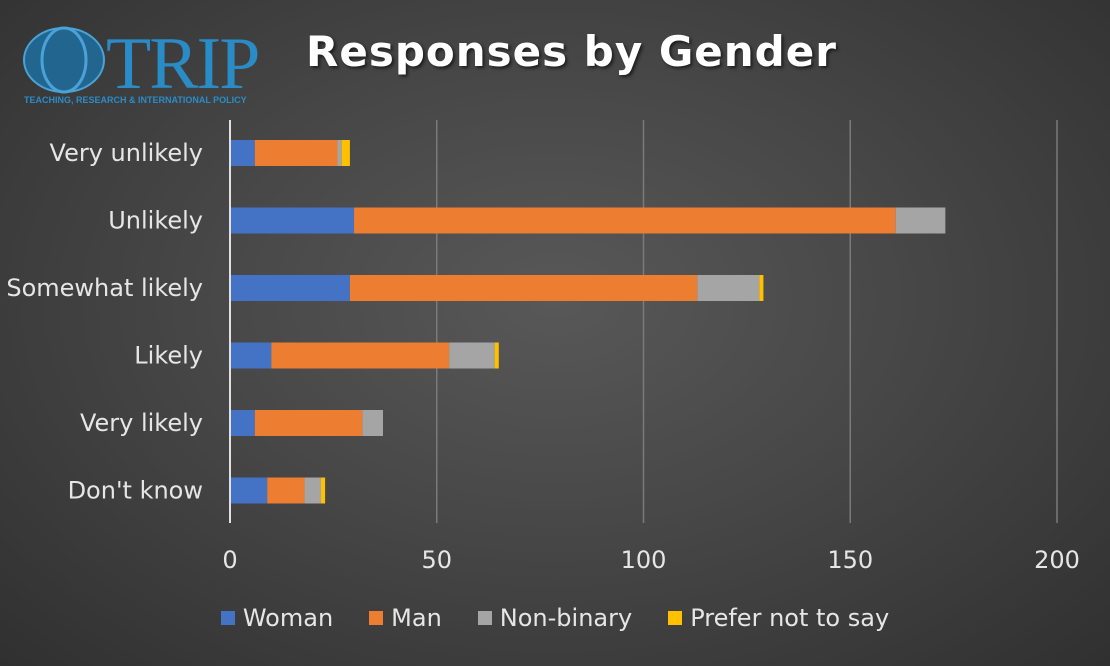 Image resolution: width=1110 pixels, height=666 pixels. Describe the element at coordinates (168, 356) in the screenshot. I see `category-label: Likely` at that location.